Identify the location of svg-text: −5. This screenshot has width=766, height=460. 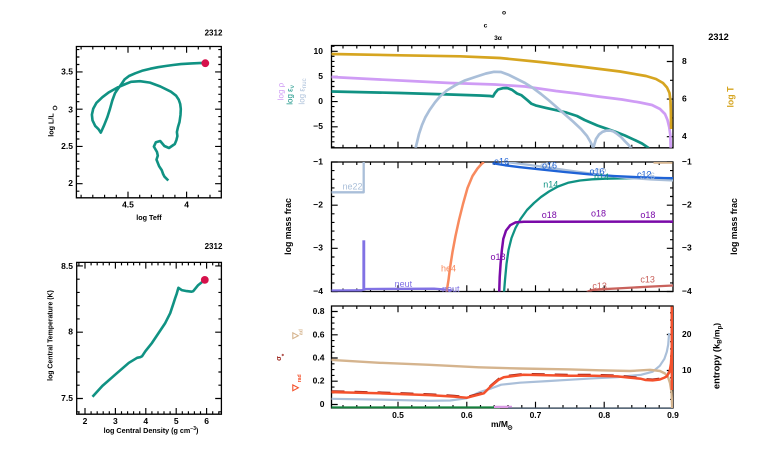
(318, 126).